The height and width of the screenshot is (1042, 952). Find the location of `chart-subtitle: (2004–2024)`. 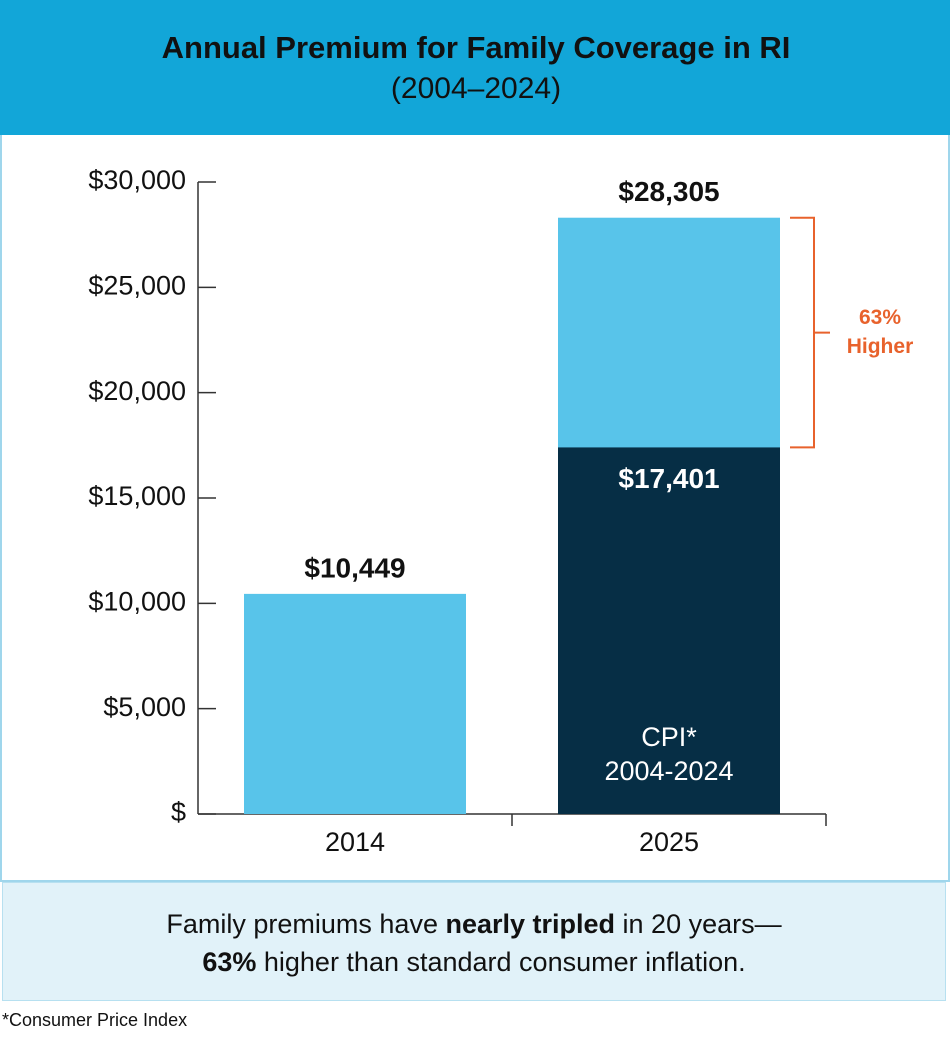

chart-subtitle: (2004–2024) is located at coordinates (476, 88).